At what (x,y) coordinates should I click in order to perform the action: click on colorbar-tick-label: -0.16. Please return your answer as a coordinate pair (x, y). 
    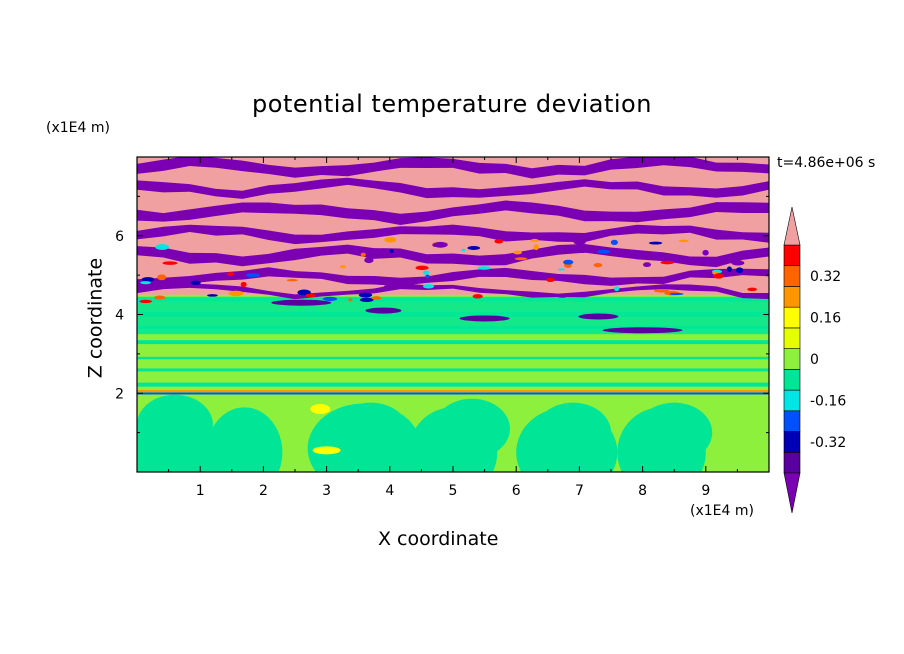
    Looking at the image, I should click on (828, 401).